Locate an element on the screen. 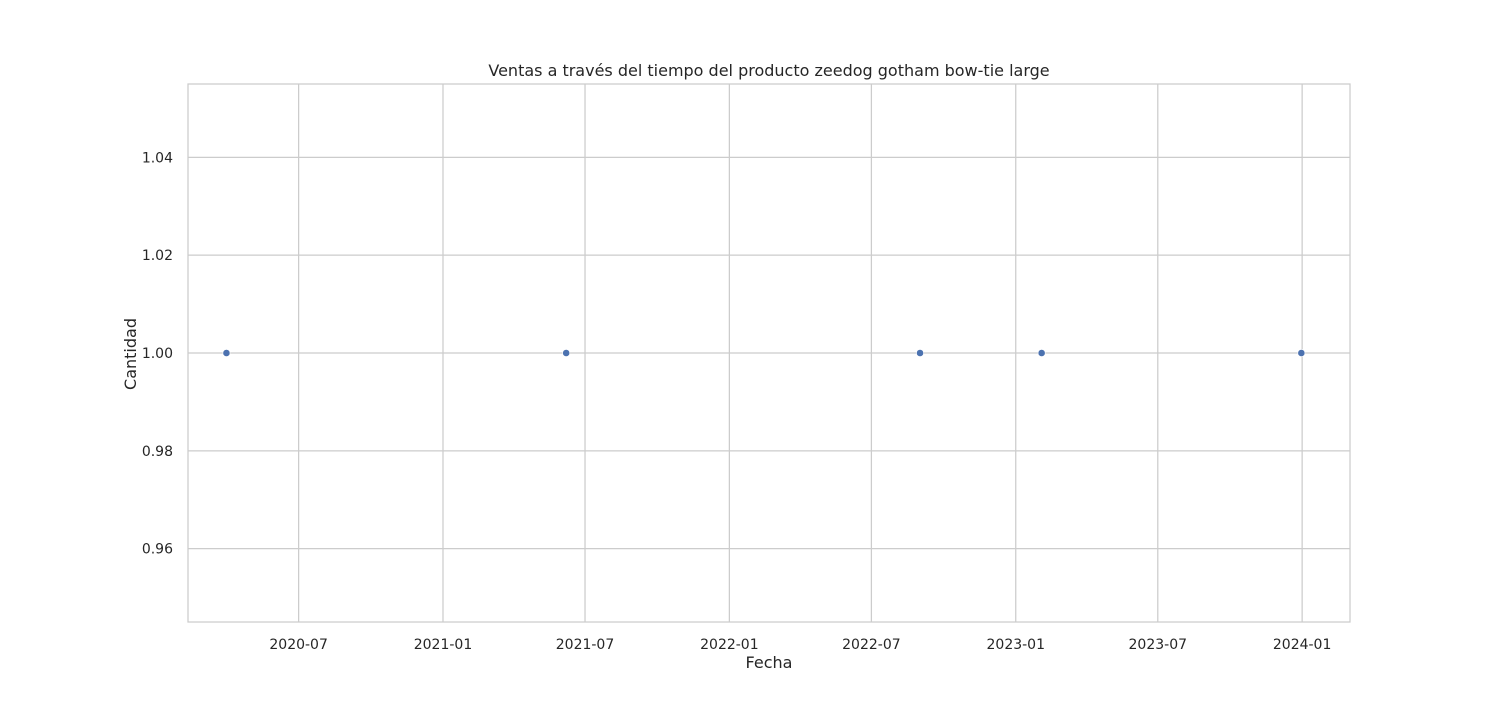 This screenshot has width=1500, height=704. y-tick-label: 1.02 is located at coordinates (157, 256).